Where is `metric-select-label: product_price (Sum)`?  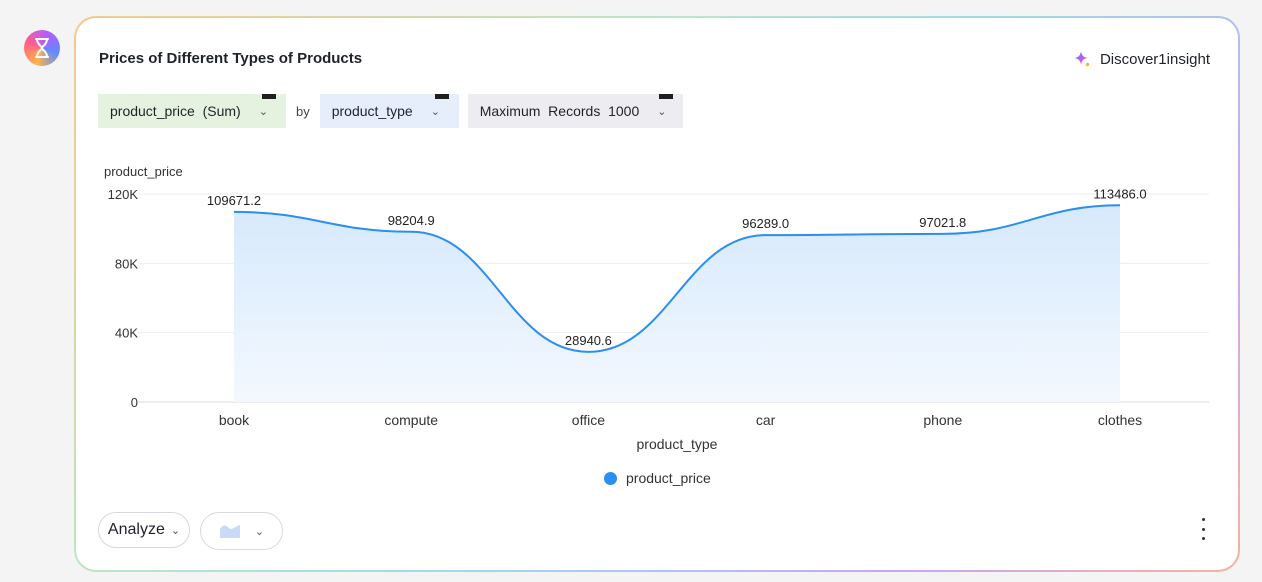 metric-select-label: product_price (Sum) is located at coordinates (175, 111).